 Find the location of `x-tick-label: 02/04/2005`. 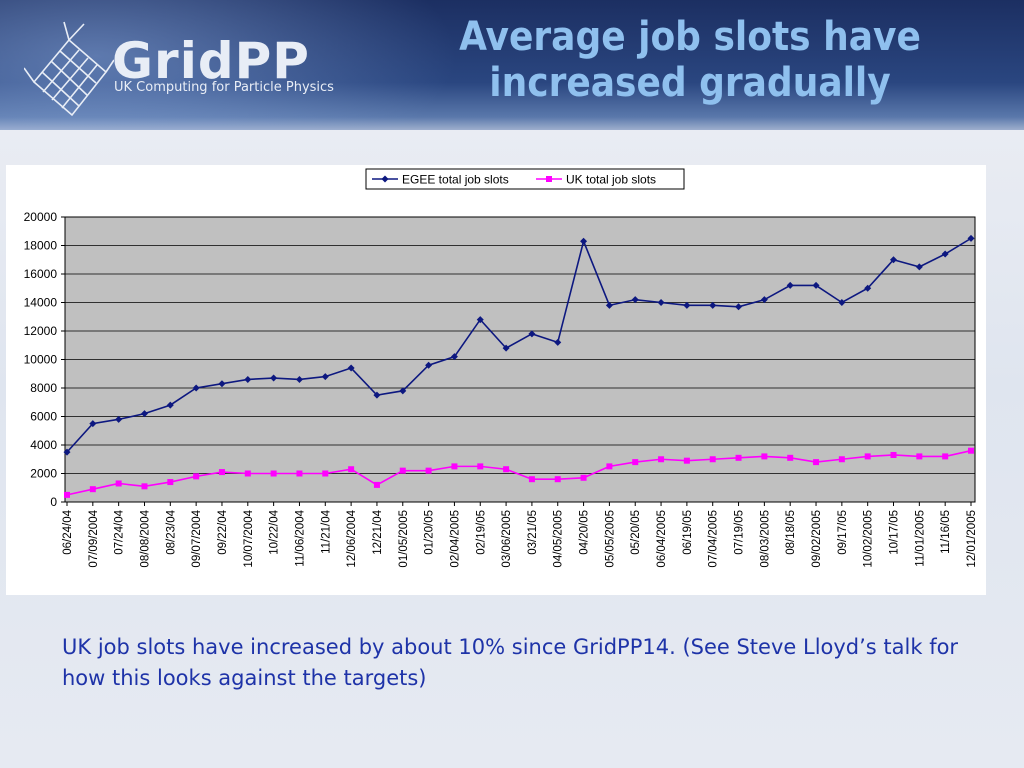

x-tick-label: 02/04/2005 is located at coordinates (455, 539).